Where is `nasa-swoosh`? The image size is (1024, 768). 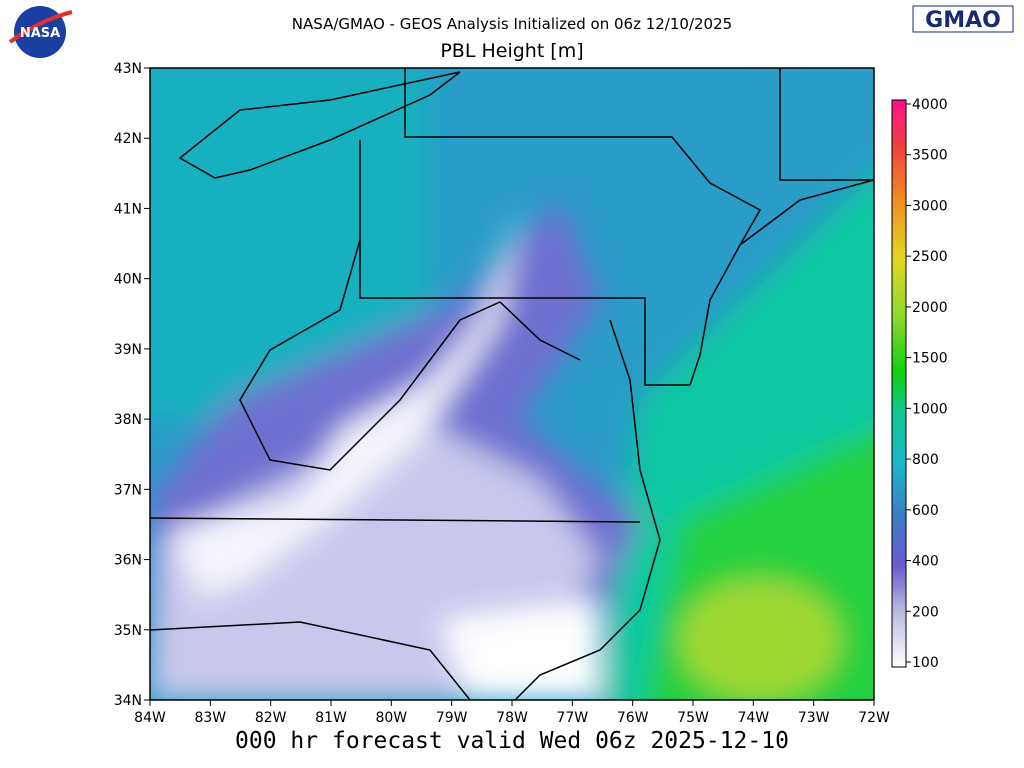
nasa-swoosh is located at coordinates (40, 27).